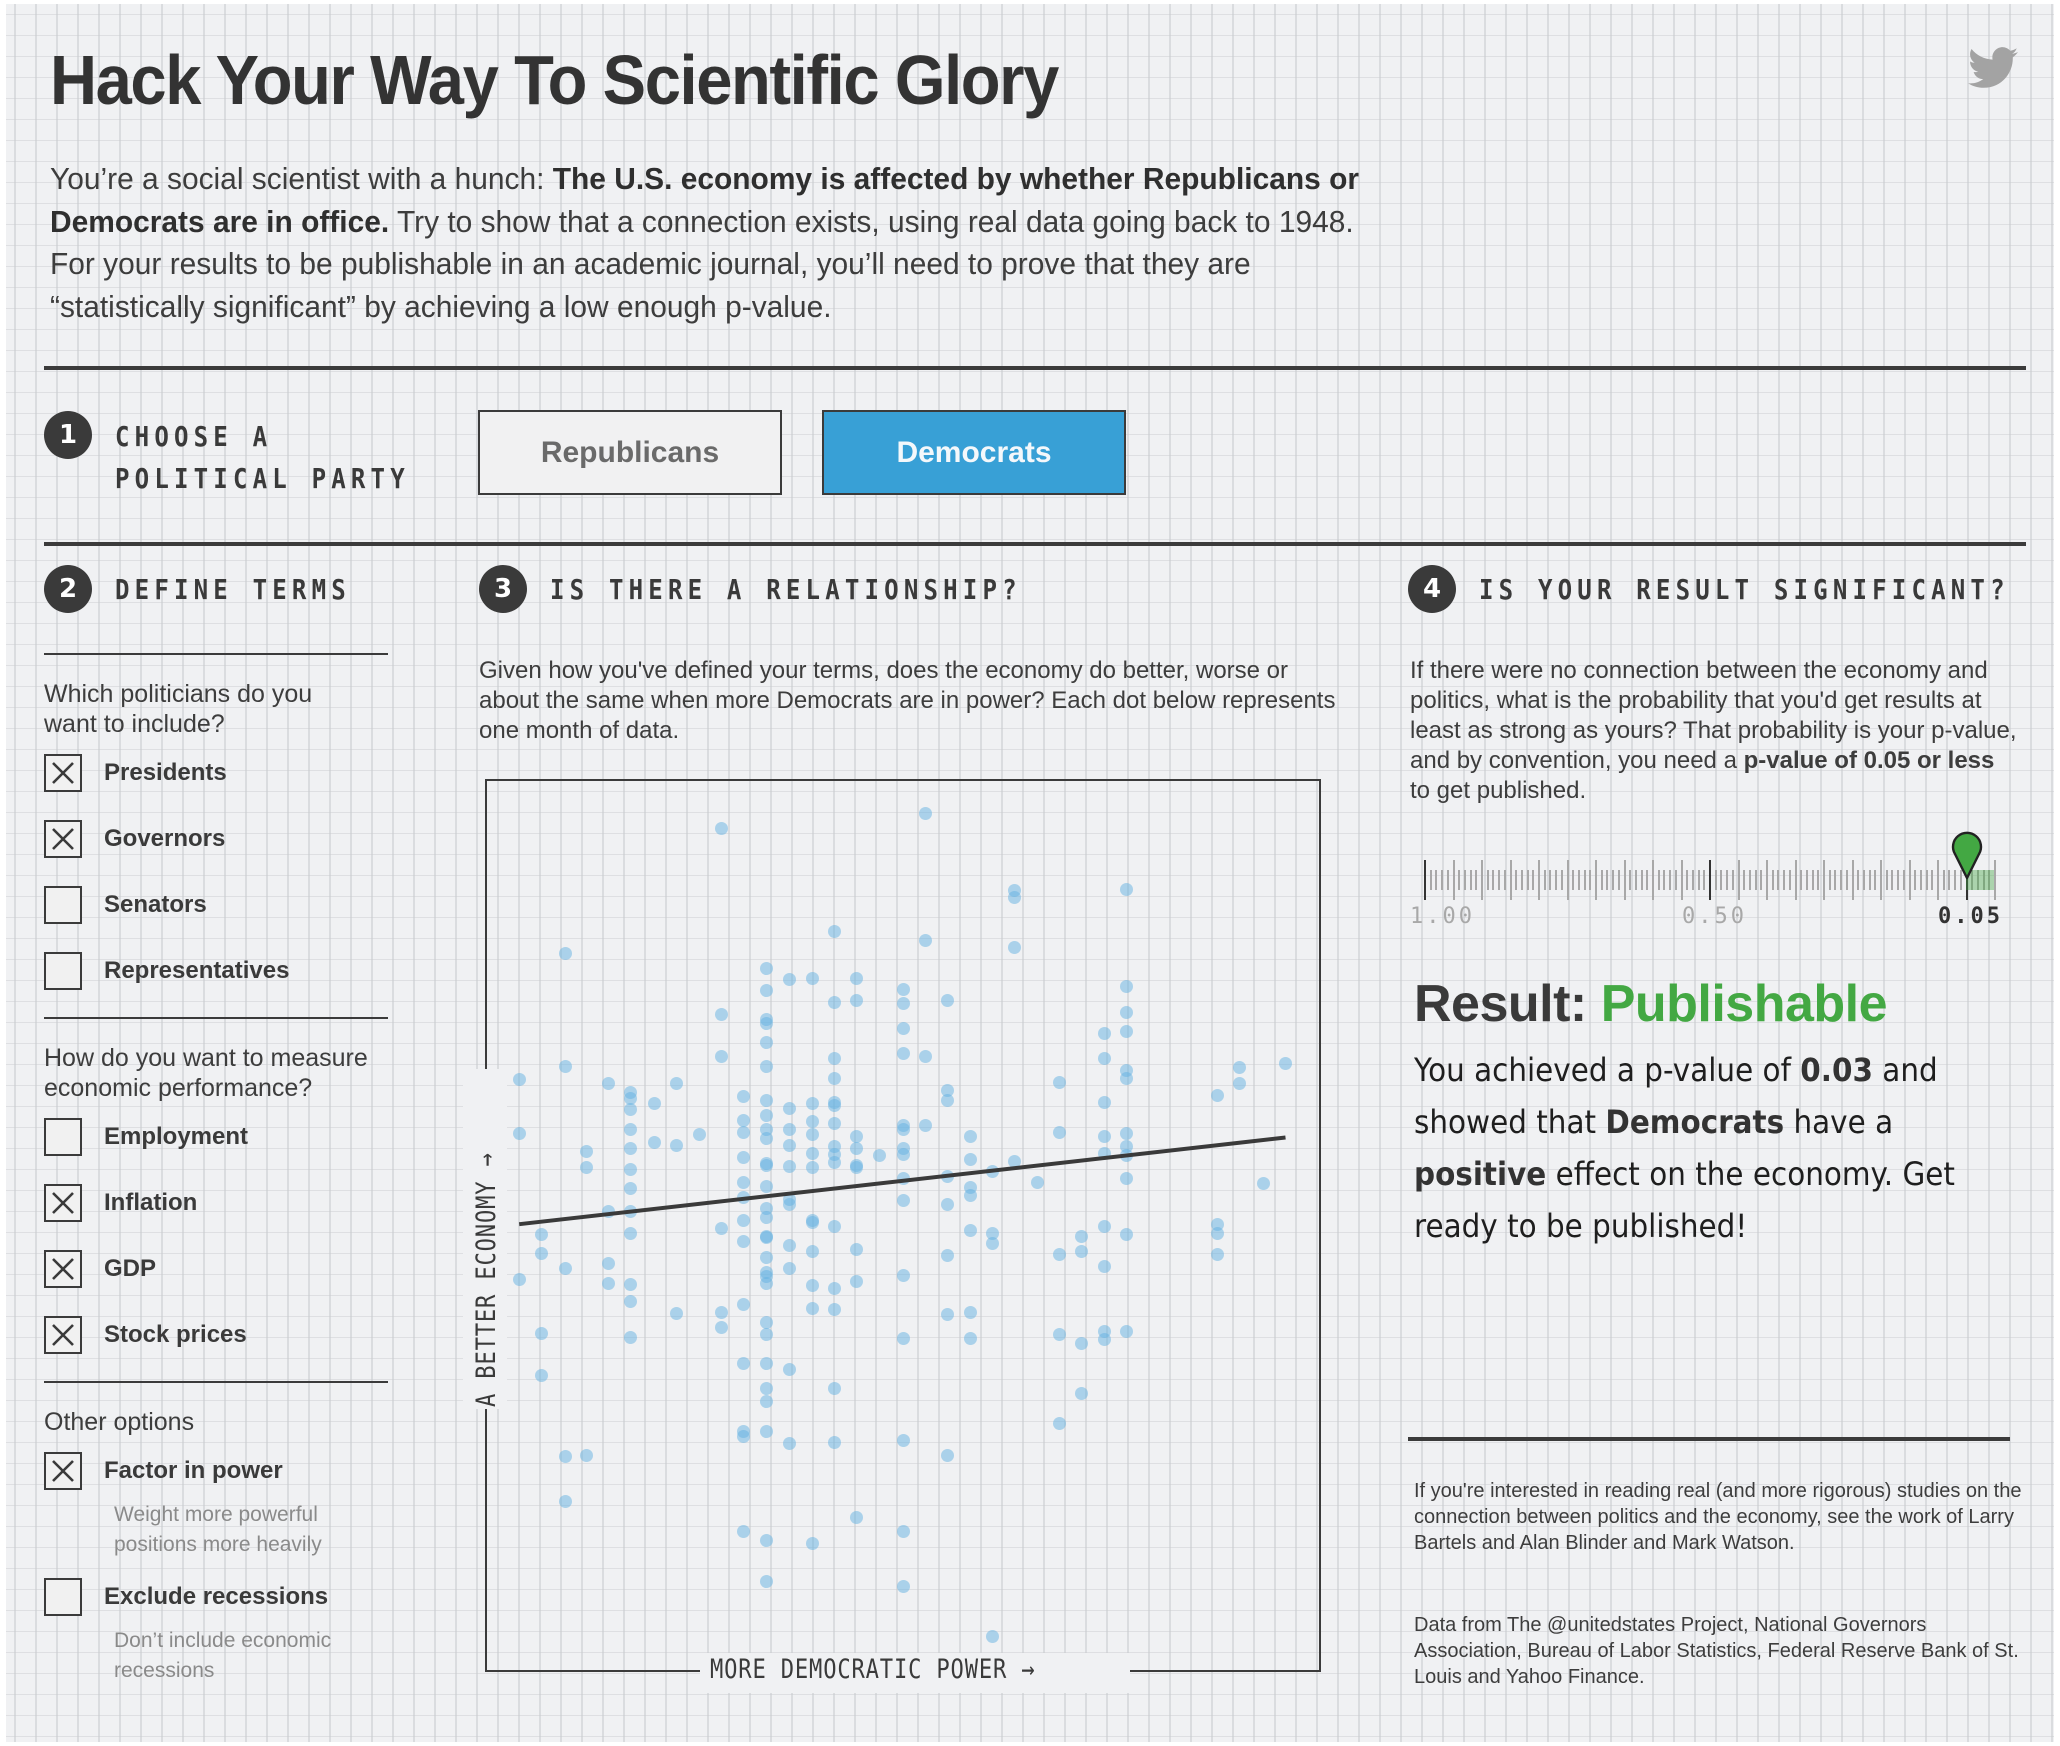  Describe the element at coordinates (120, 1203) in the screenshot. I see `checkbox-inflation: Inflation` at that location.